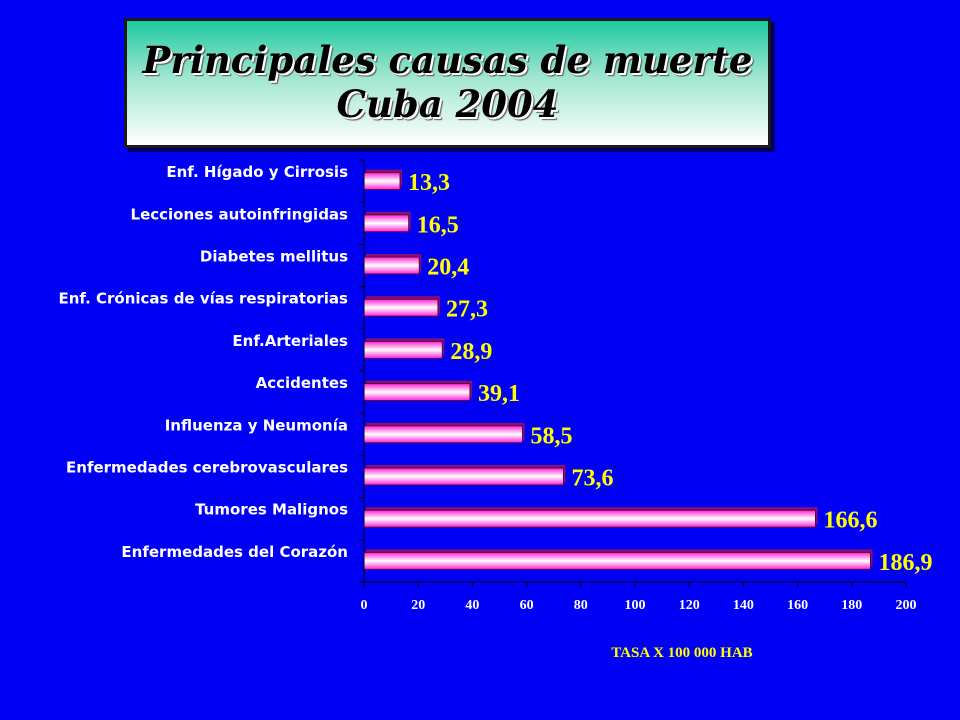 This screenshot has width=960, height=720. What do you see at coordinates (438, 225) in the screenshot?
I see `value-label: 16,5` at bounding box center [438, 225].